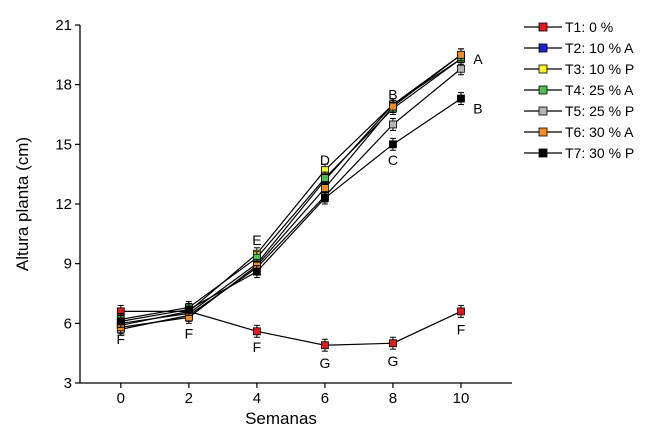  Describe the element at coordinates (589, 27) in the screenshot. I see `legend-label: T1: 0 %` at that location.